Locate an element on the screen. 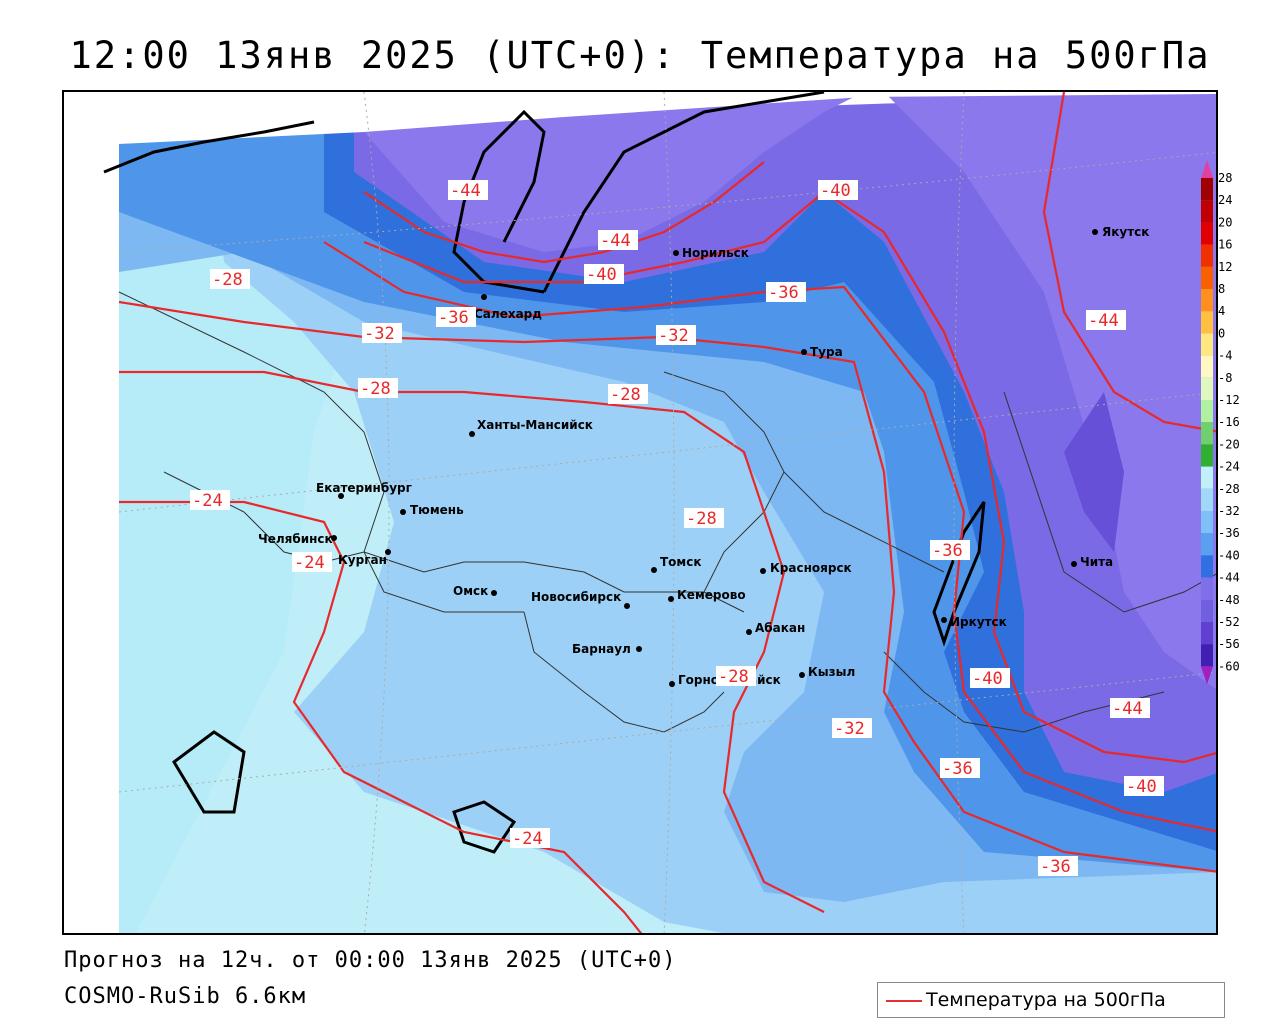 This screenshot has height=1024, width=1280. colorbar-top-arrow is located at coordinates (1207, 169).